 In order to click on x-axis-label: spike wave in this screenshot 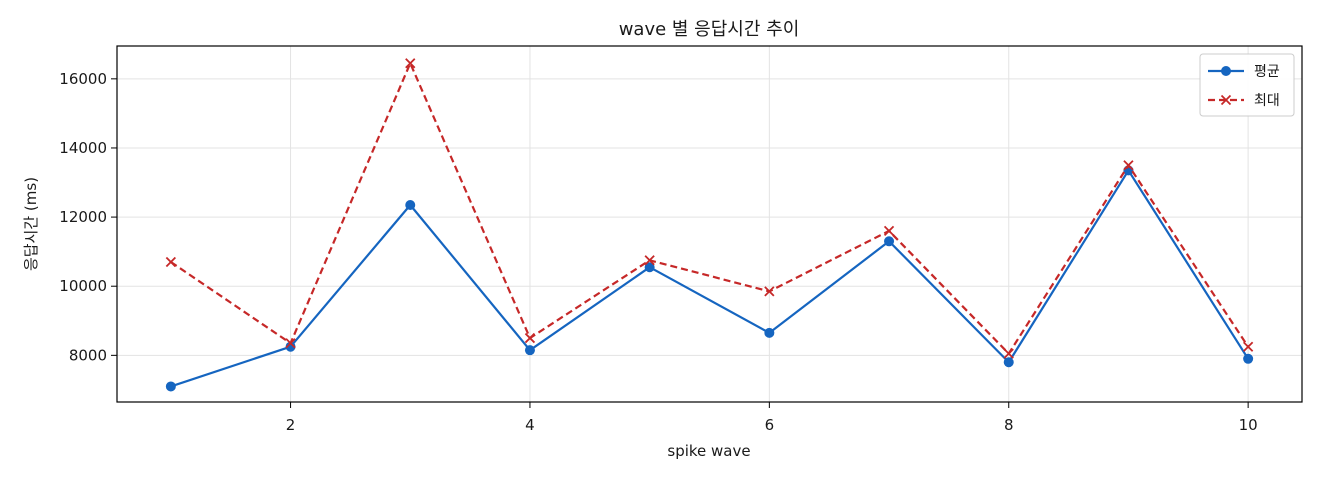, I will do `click(708, 451)`.